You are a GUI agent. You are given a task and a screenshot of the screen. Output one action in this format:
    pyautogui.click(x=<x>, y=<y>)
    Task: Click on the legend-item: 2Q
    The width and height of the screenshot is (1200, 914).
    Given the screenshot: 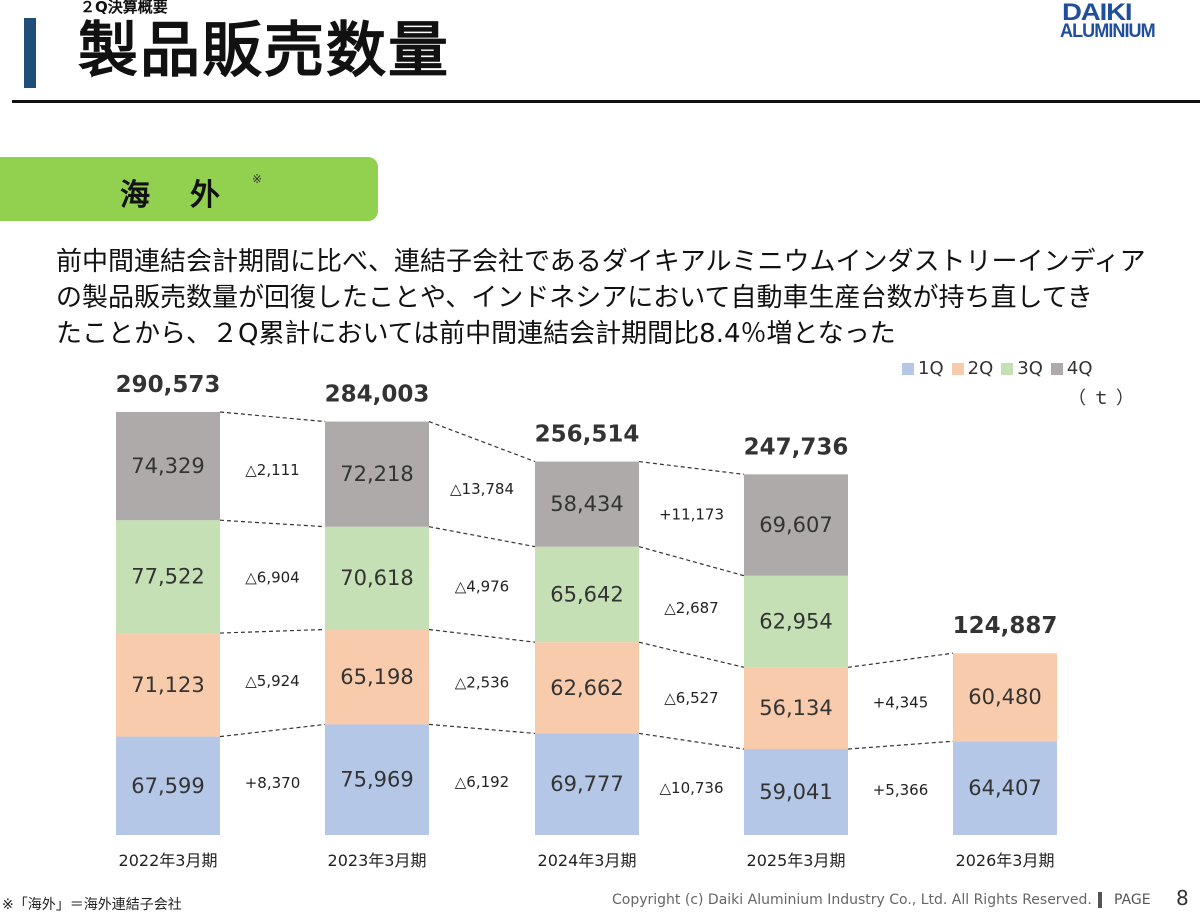 What is the action you would take?
    pyautogui.click(x=972, y=368)
    